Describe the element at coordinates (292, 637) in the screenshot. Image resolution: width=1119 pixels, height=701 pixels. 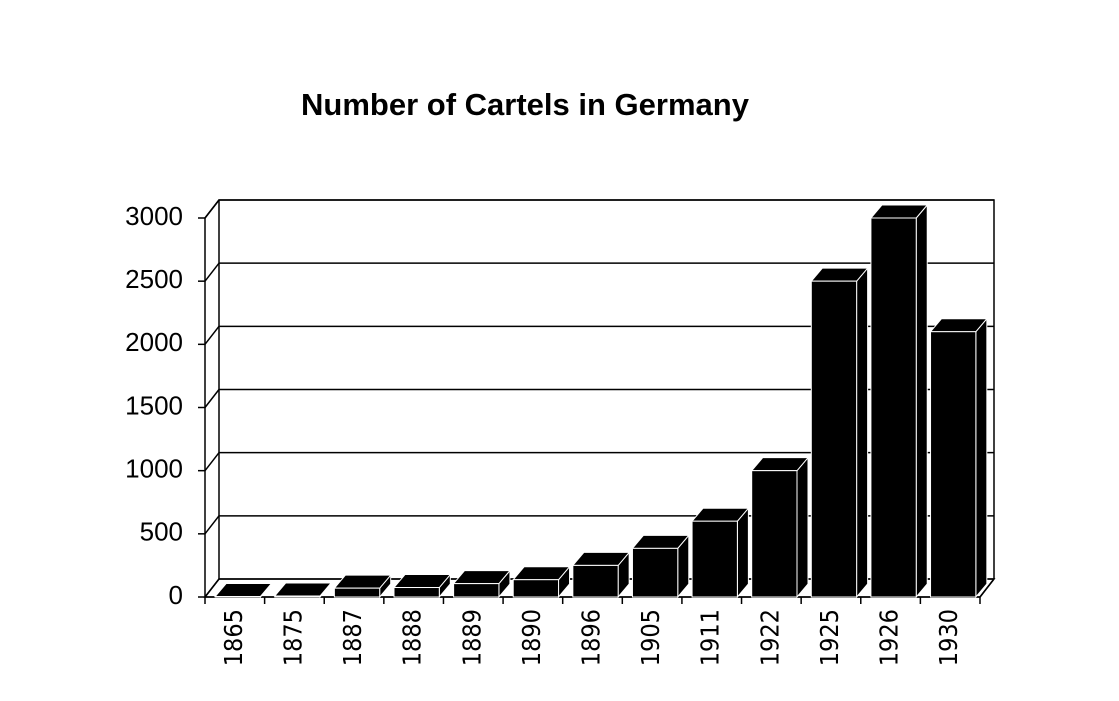
I see `x-tick-label: 1875` at that location.